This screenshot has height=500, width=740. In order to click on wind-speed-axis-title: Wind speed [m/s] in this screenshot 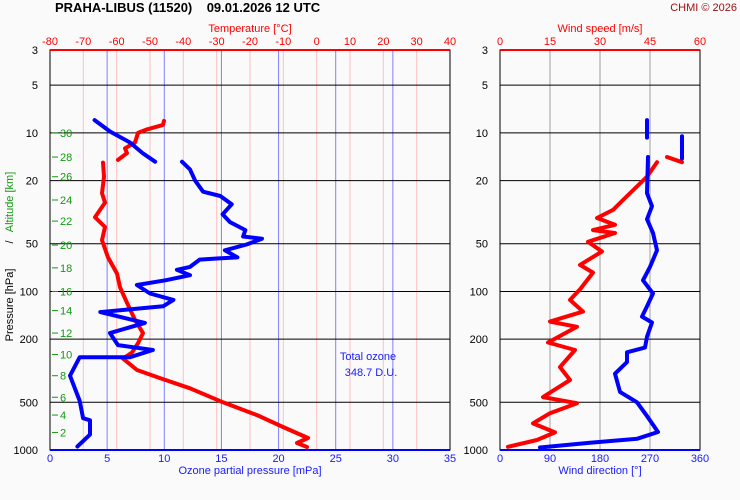, I will do `click(600, 29)`.